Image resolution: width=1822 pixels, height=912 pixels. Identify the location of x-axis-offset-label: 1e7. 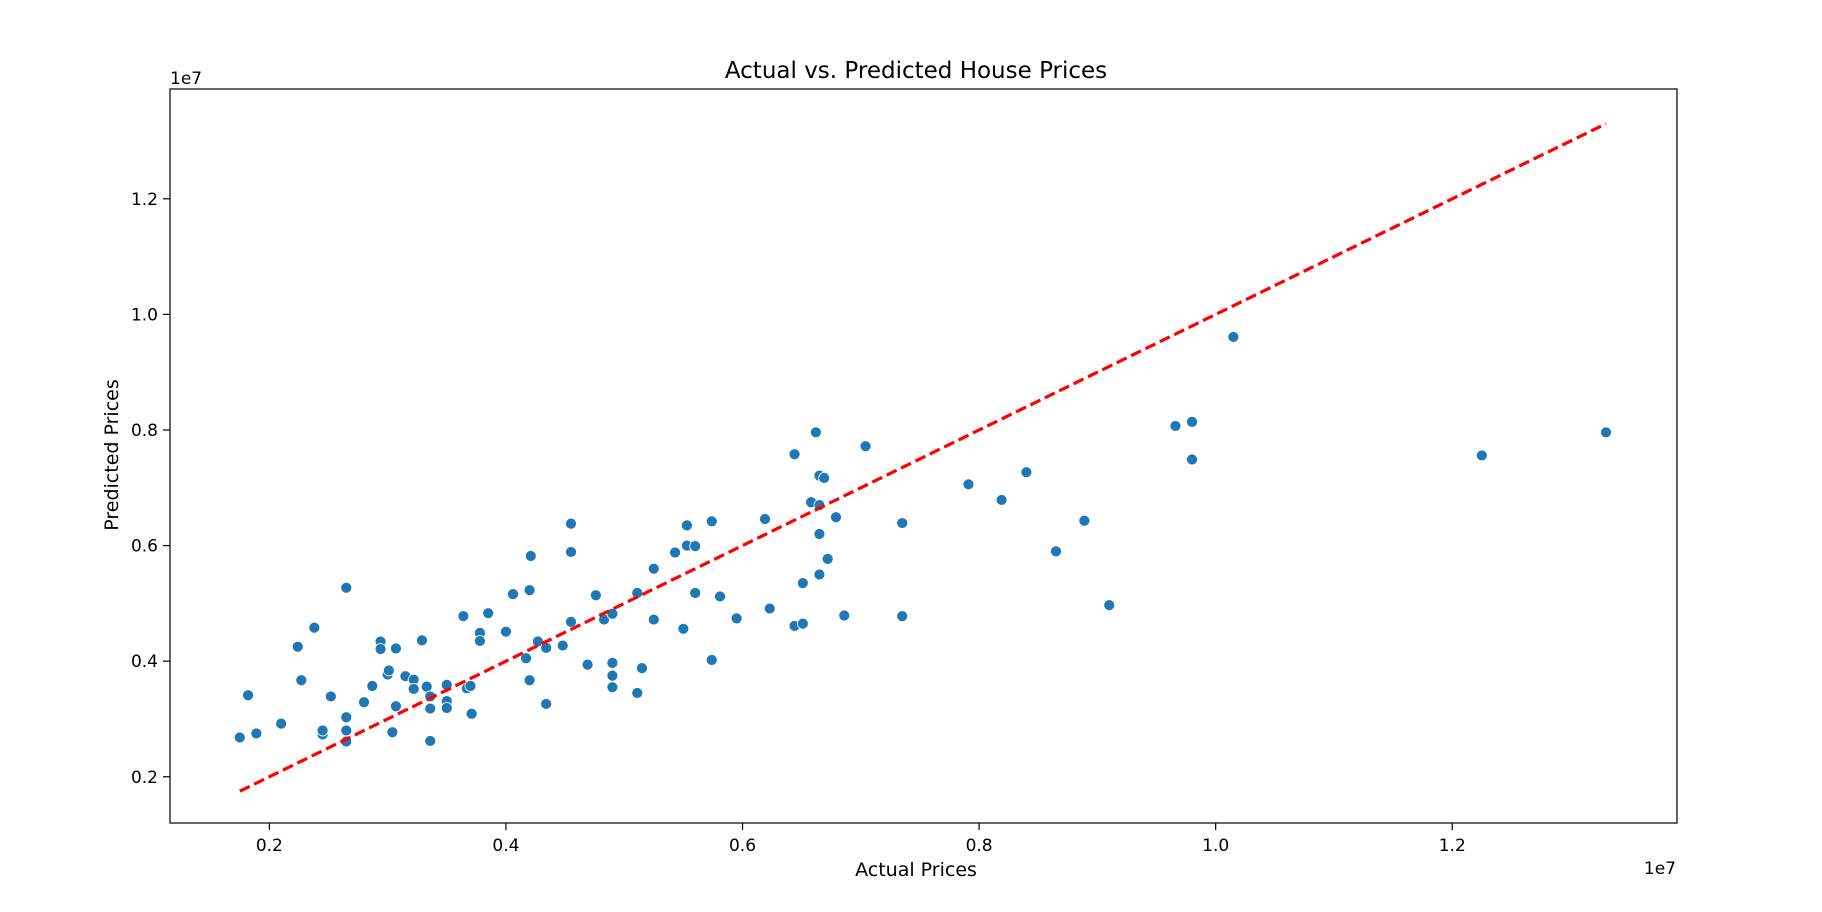
(1660, 869).